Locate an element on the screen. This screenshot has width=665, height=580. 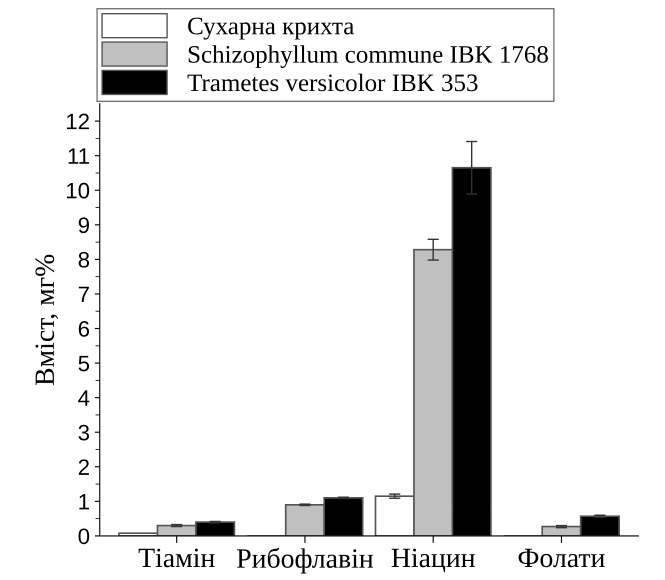
y-tick-label: 2 is located at coordinates (83, 467).